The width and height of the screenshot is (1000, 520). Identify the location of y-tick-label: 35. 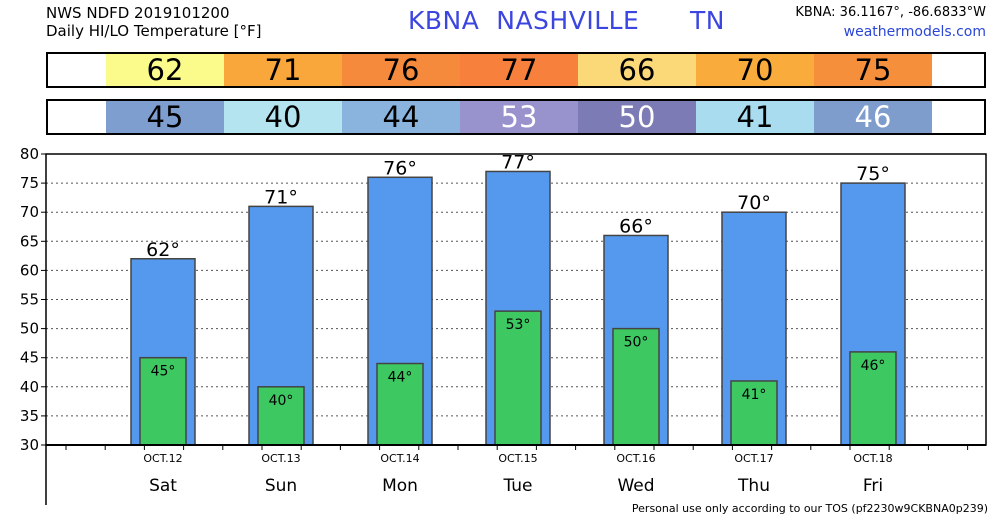
(29, 416).